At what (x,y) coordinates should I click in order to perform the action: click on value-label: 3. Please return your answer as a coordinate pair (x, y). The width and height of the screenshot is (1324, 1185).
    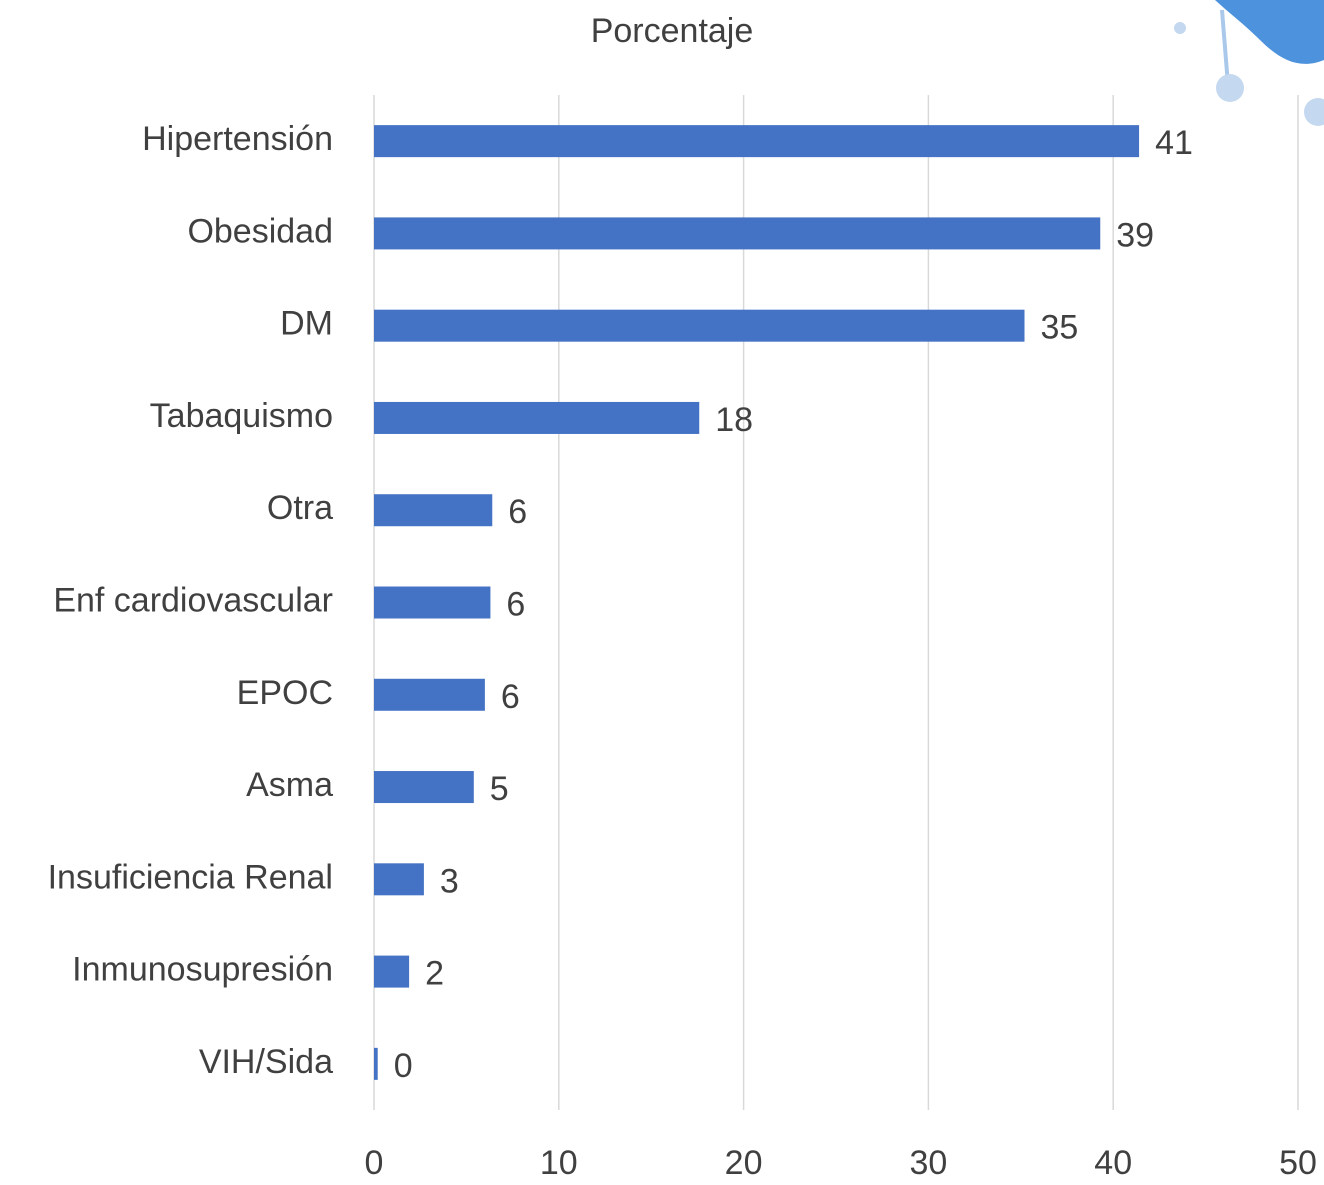
    Looking at the image, I should click on (449, 881).